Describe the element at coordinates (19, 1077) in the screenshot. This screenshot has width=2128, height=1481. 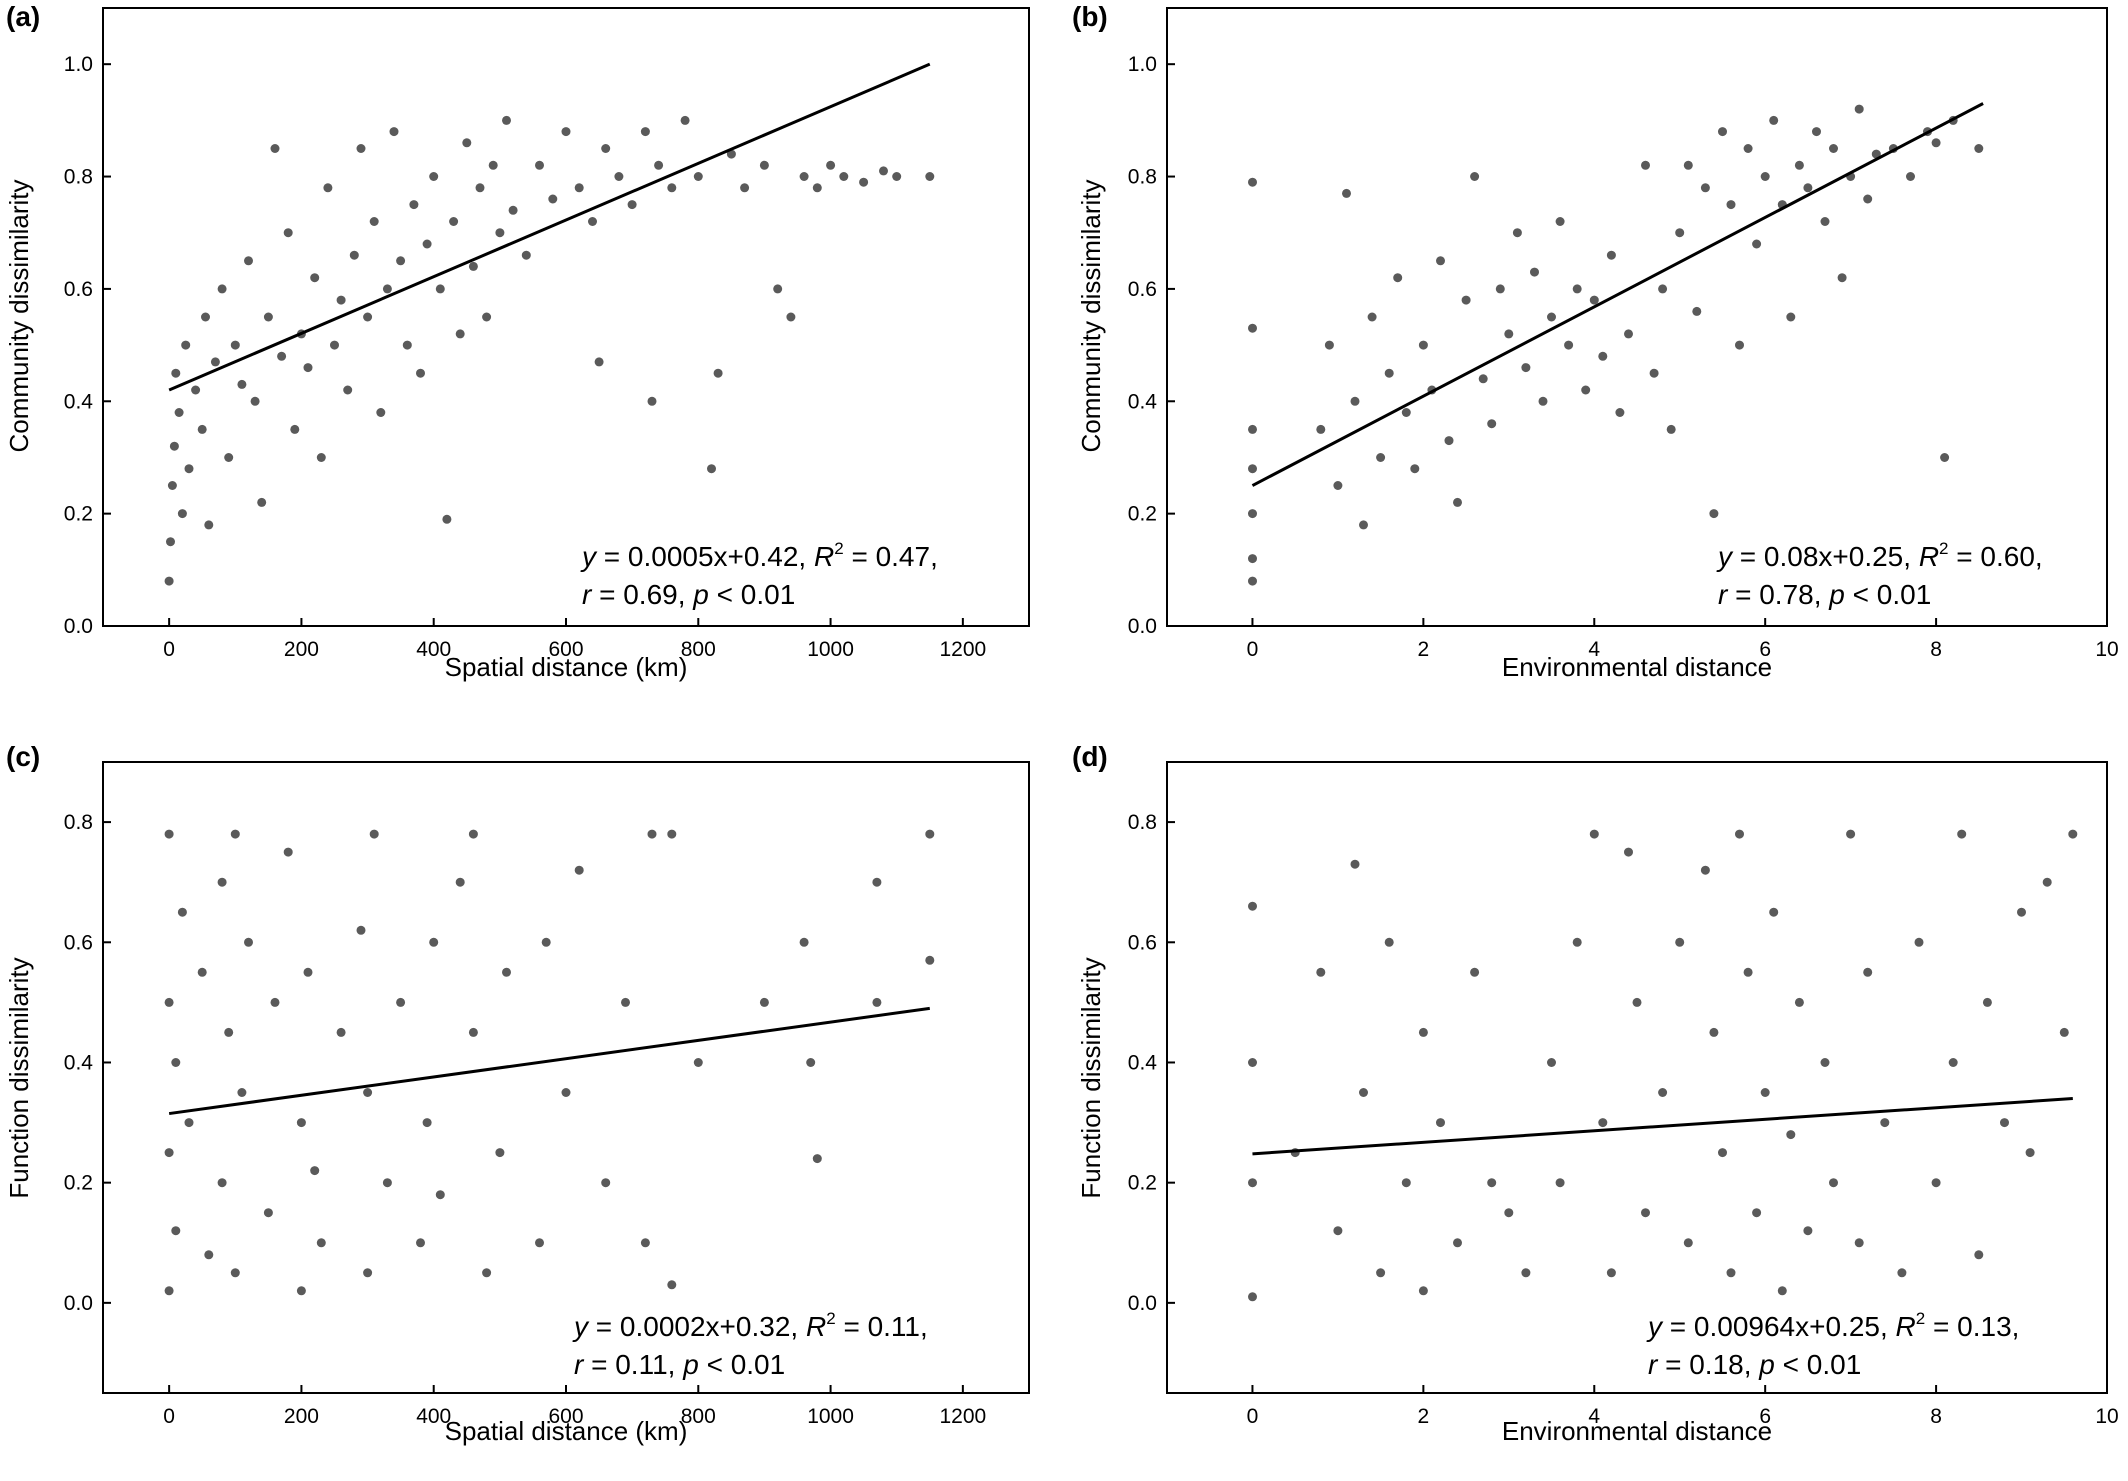
I see `panel-c-y-axis-title: Function dissimilarity` at that location.